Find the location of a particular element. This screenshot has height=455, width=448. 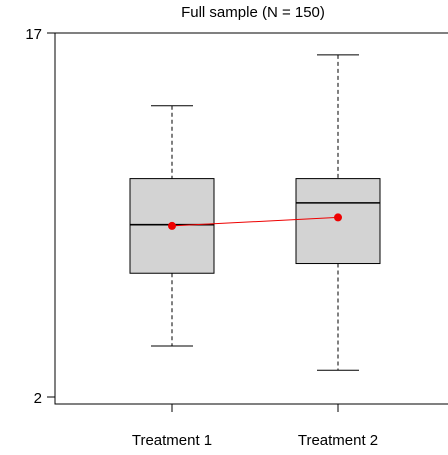

x-axis-ticks: Treatment 1 Treatment 2 is located at coordinates (255, 426).